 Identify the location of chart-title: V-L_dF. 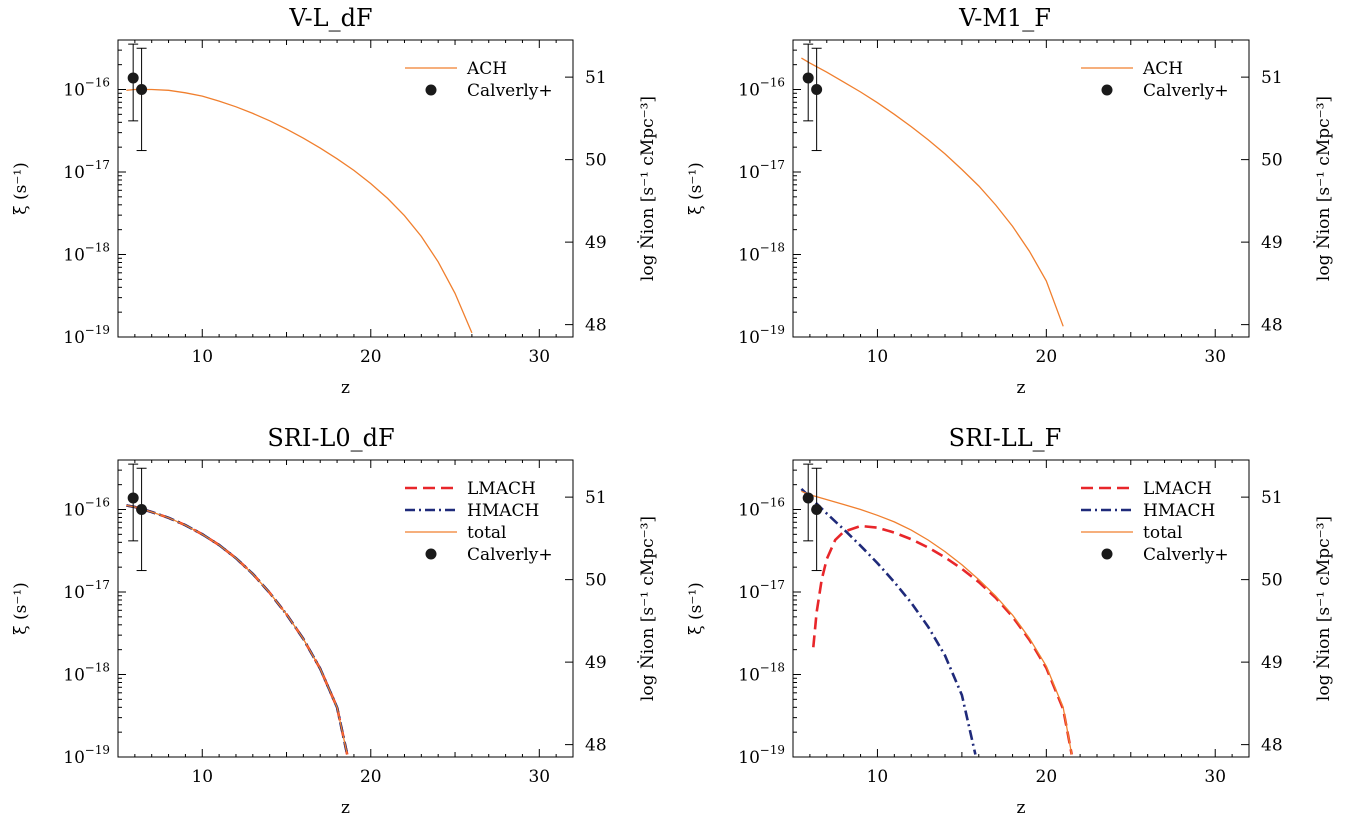
(330, 18).